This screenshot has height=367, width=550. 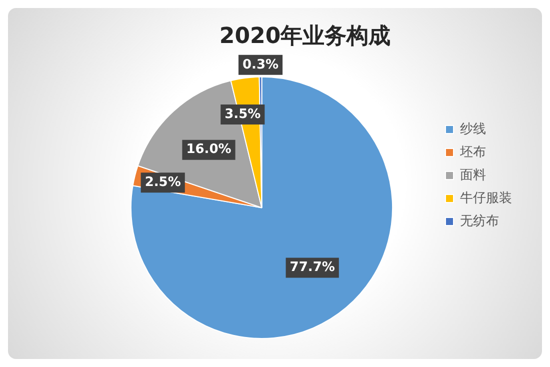 What do you see at coordinates (209, 150) in the screenshot?
I see `data-label: 16.0%` at bounding box center [209, 150].